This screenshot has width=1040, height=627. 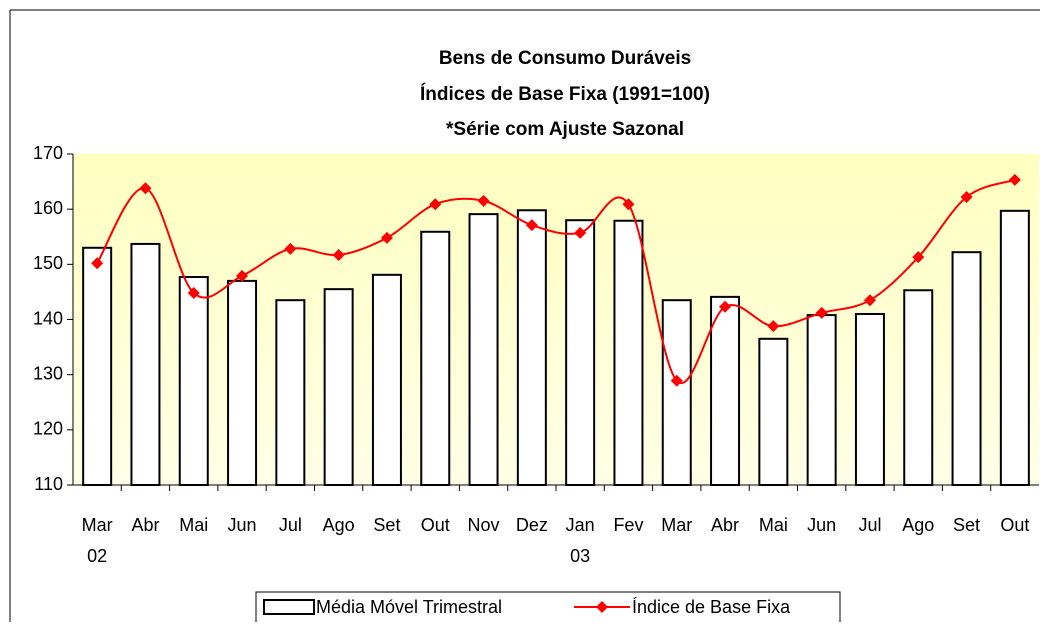 What do you see at coordinates (628, 525) in the screenshot?
I see `x-tick-label: Fev` at bounding box center [628, 525].